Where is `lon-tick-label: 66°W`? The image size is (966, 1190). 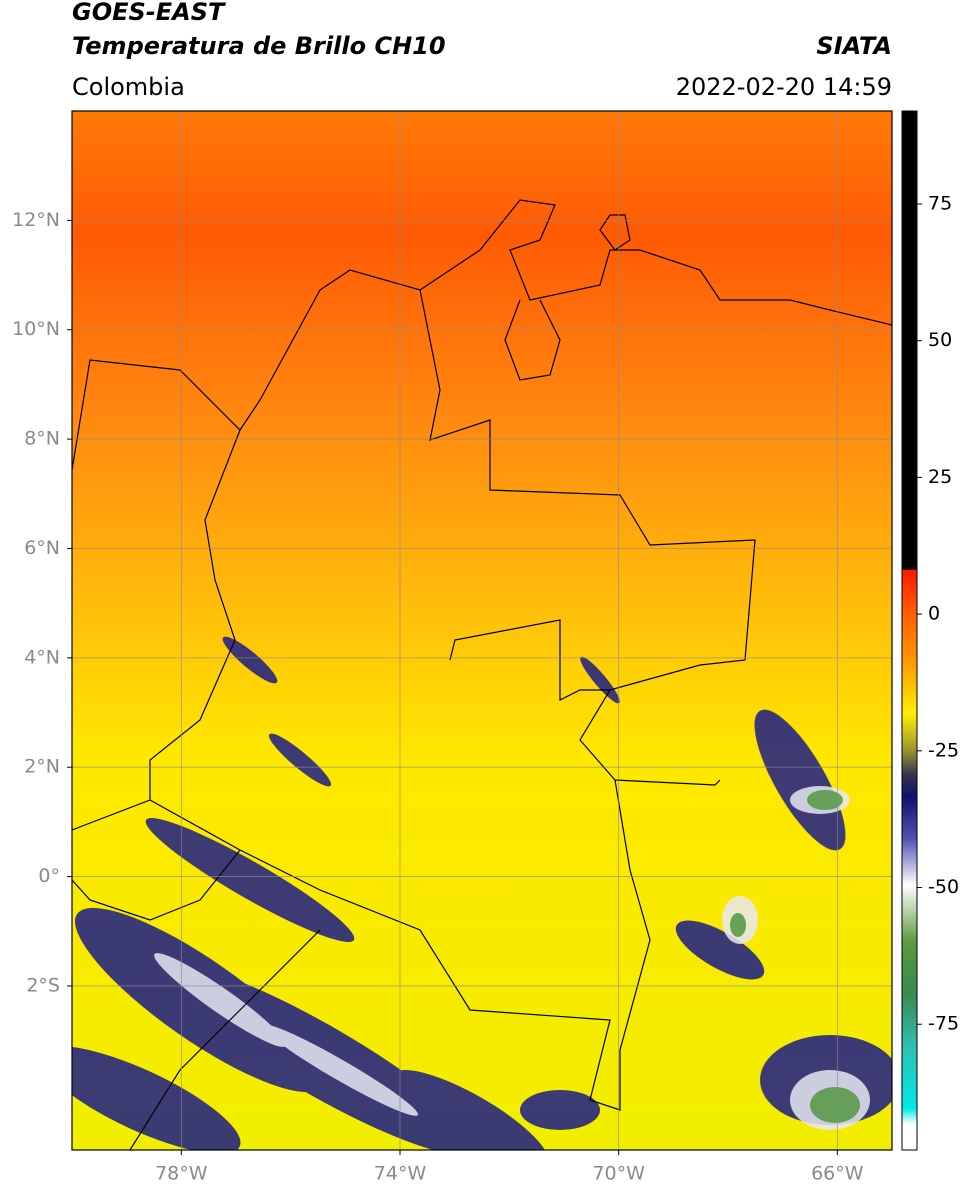 lon-tick-label: 66°W is located at coordinates (837, 1174).